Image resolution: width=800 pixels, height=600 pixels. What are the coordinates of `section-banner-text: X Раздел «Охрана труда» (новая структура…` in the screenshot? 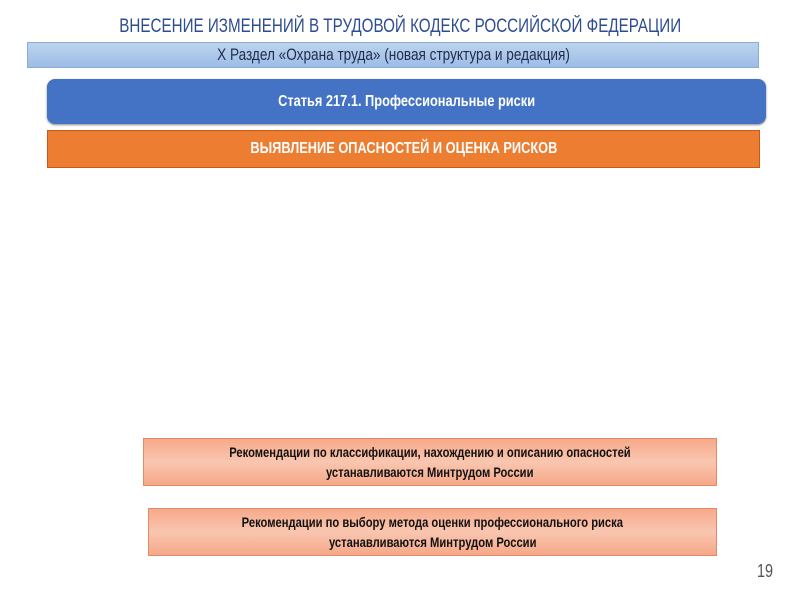 It's located at (393, 54).